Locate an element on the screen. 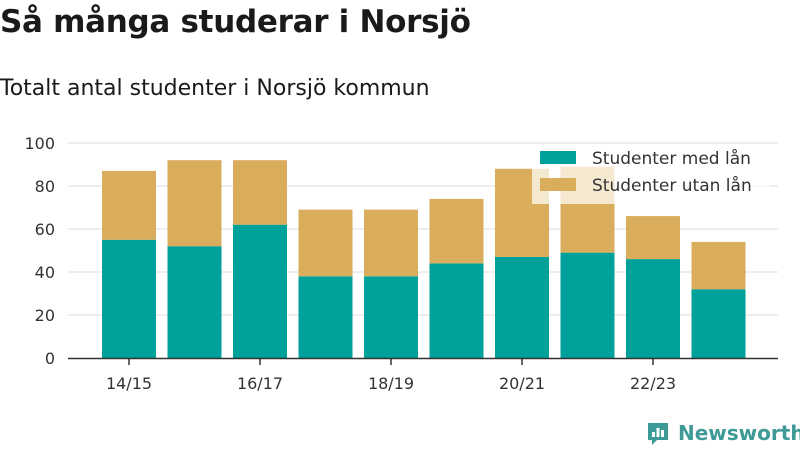  y-tick-label: 20 is located at coordinates (45, 315).